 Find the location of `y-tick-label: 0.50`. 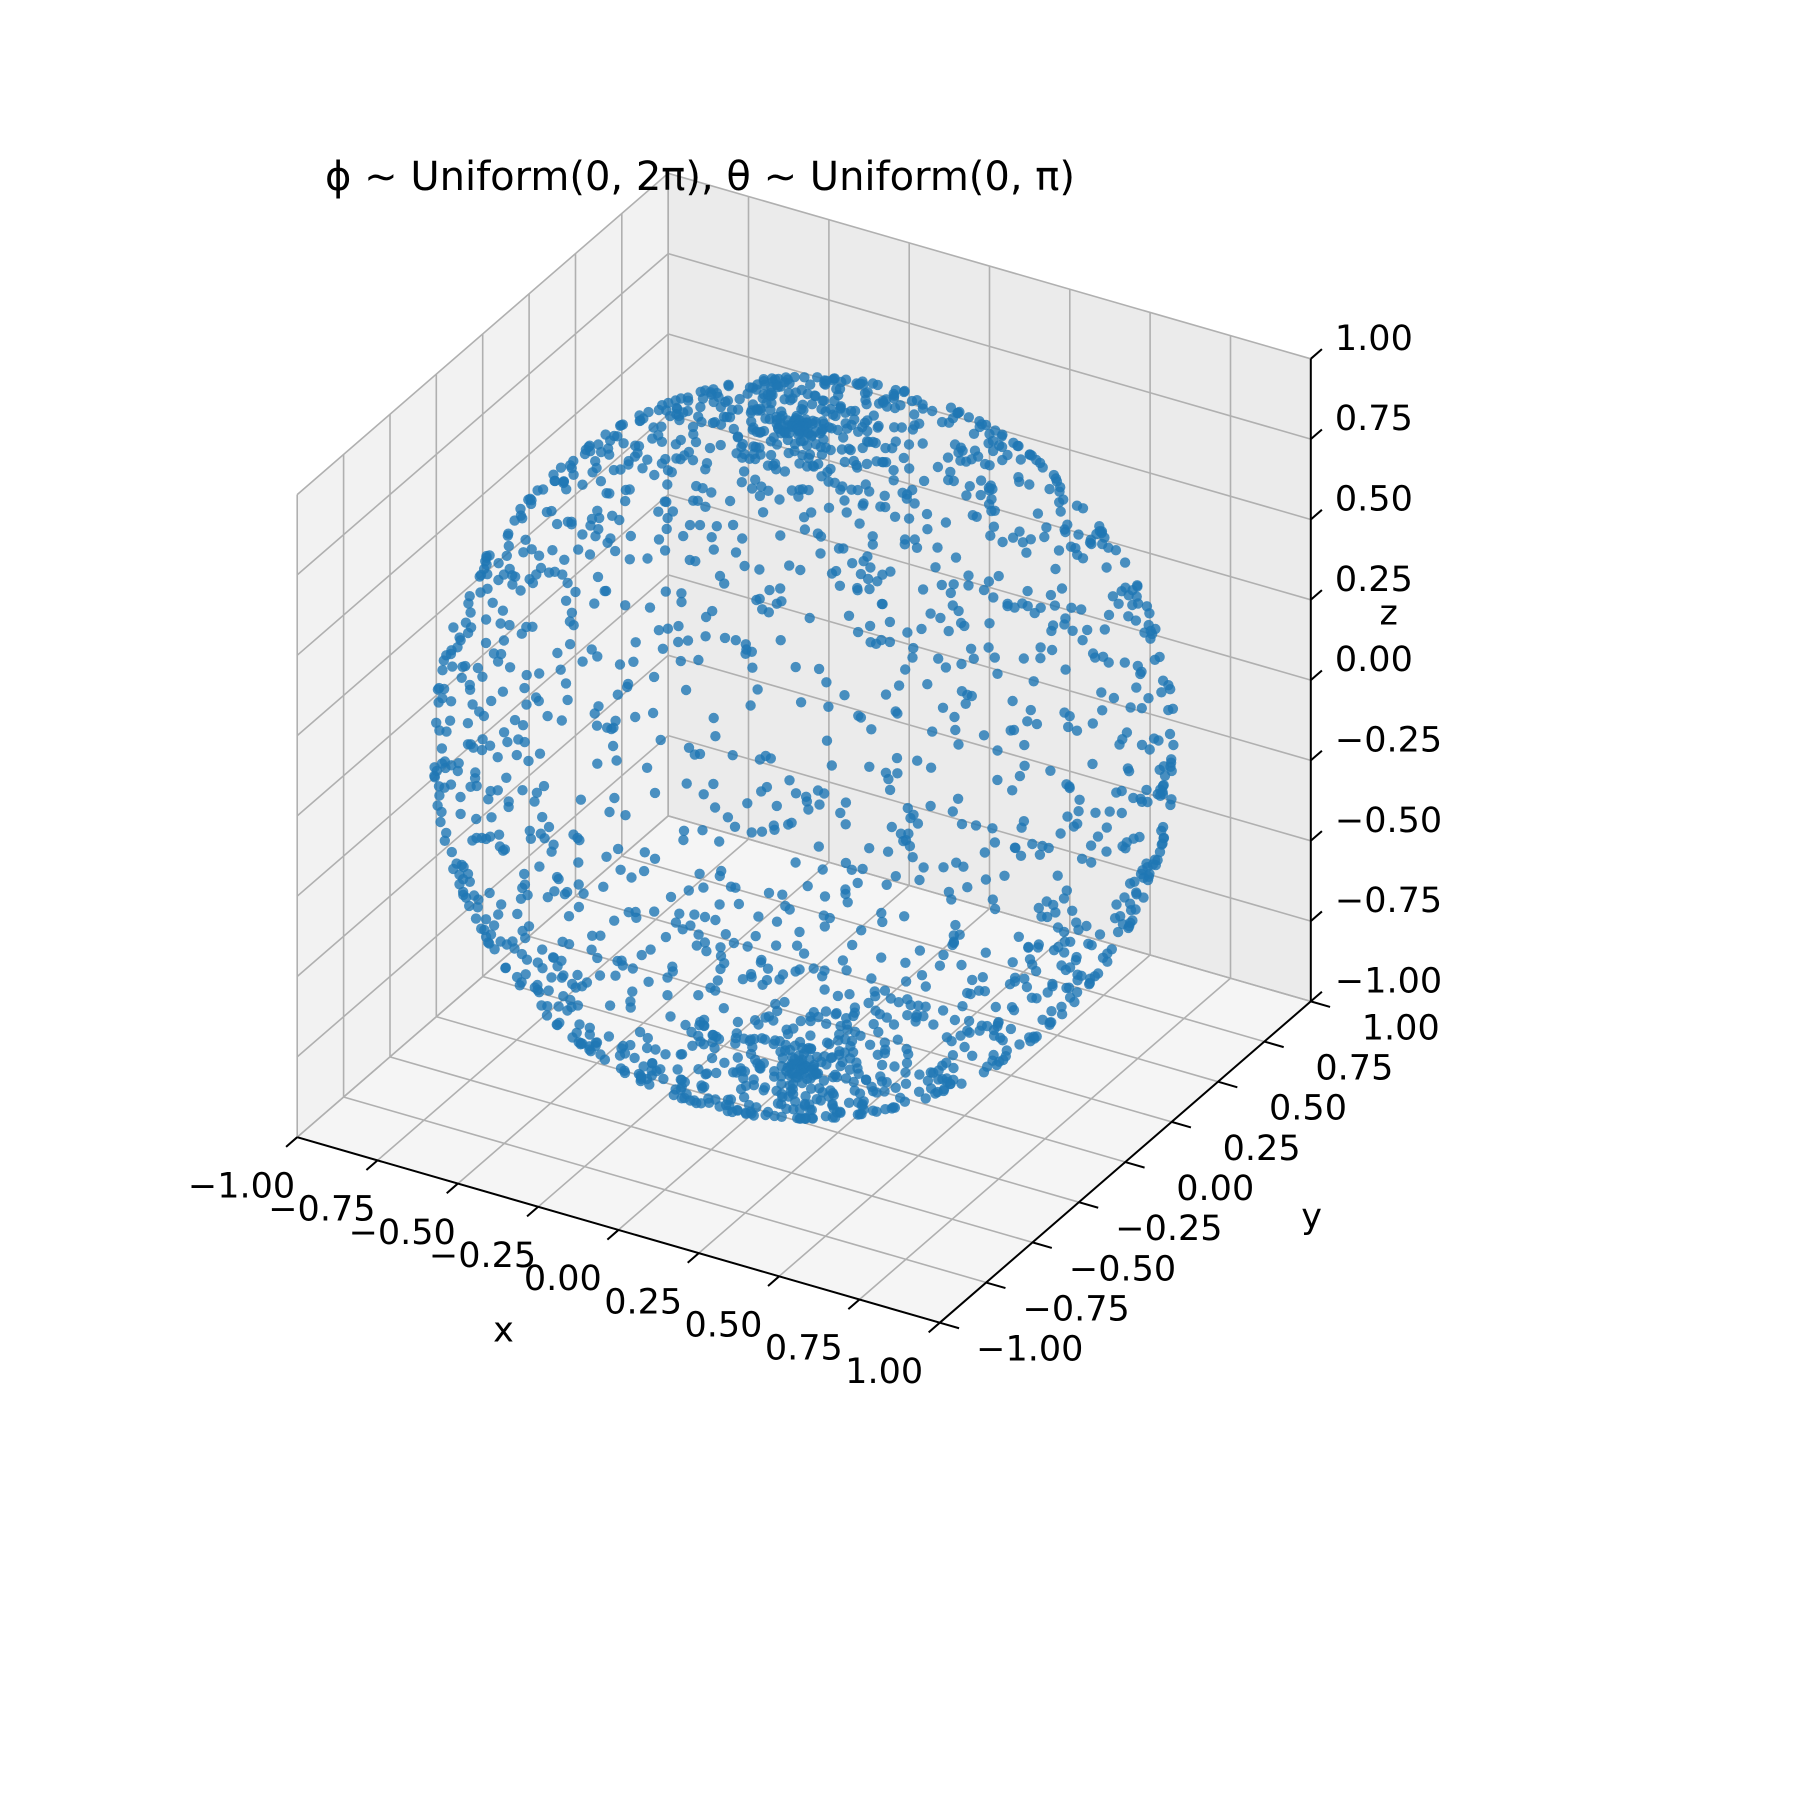

y-tick-label: 0.50 is located at coordinates (1308, 1109).